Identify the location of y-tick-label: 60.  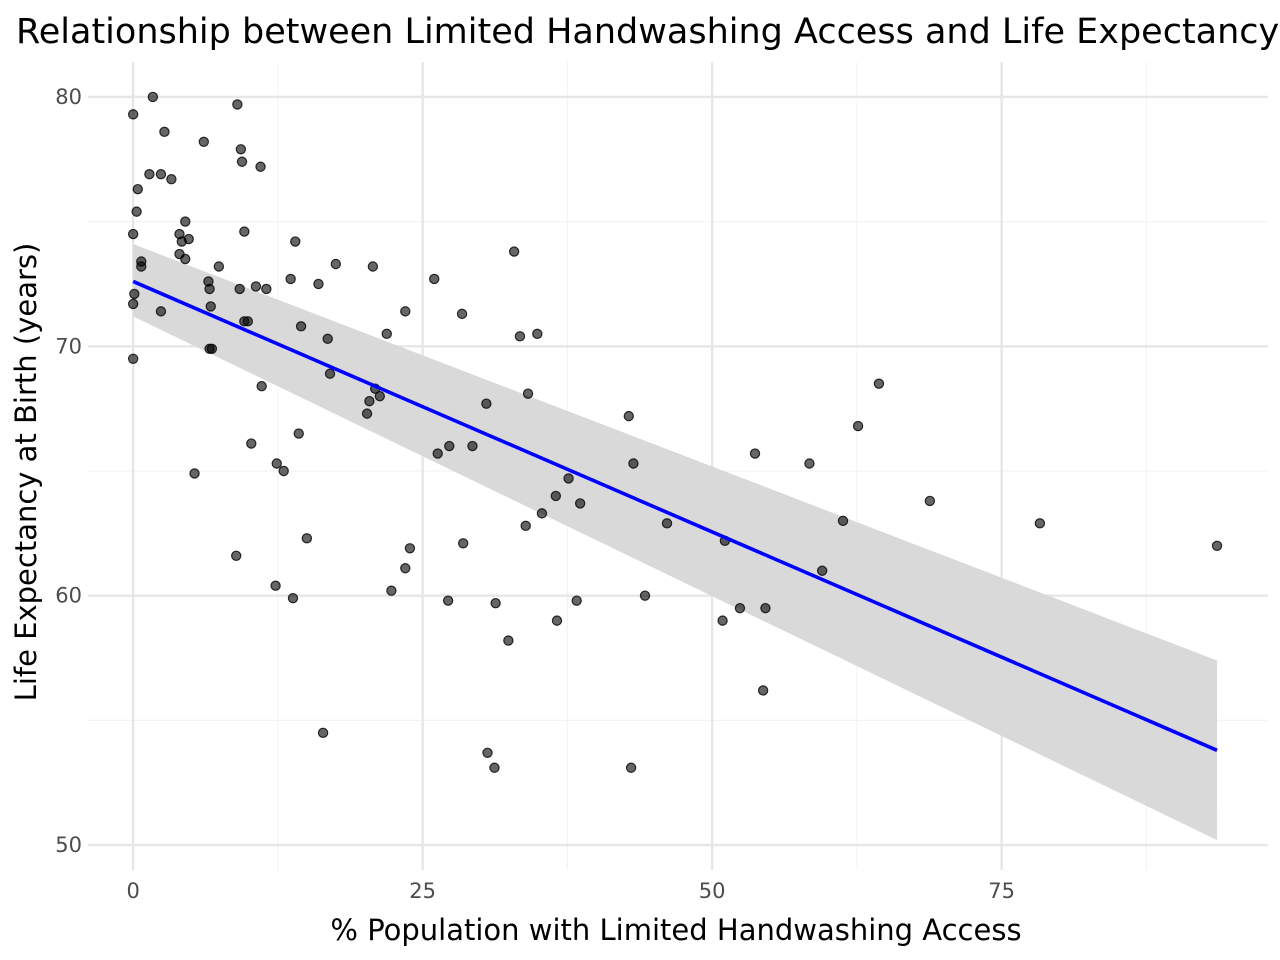
(68, 596).